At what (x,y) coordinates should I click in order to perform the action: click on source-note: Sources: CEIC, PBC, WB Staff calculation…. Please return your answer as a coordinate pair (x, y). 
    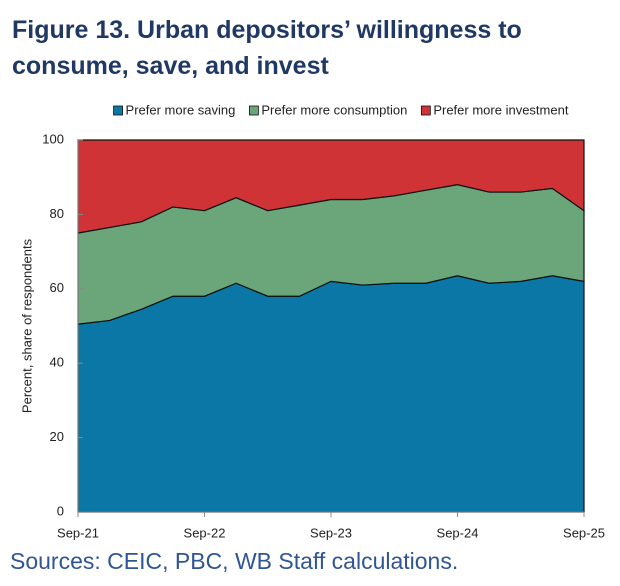
    Looking at the image, I should click on (234, 561).